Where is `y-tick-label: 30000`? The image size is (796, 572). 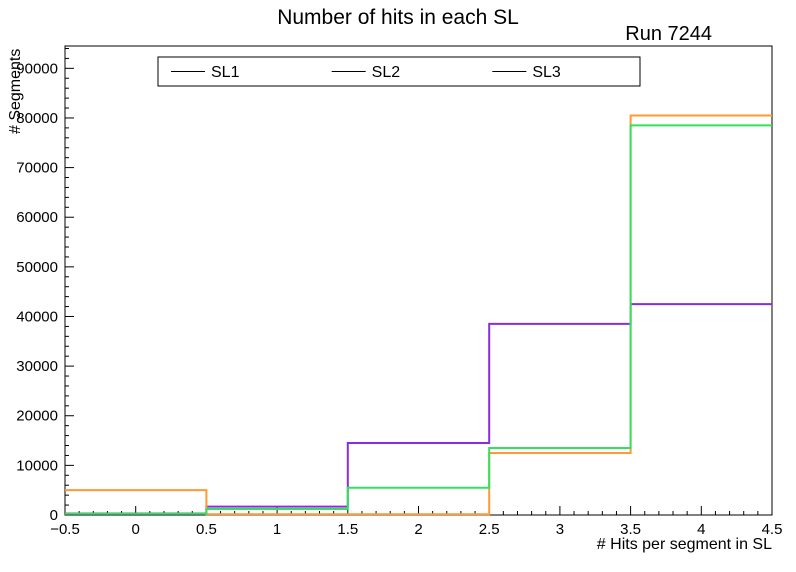
y-tick-label: 30000 is located at coordinates (37, 366).